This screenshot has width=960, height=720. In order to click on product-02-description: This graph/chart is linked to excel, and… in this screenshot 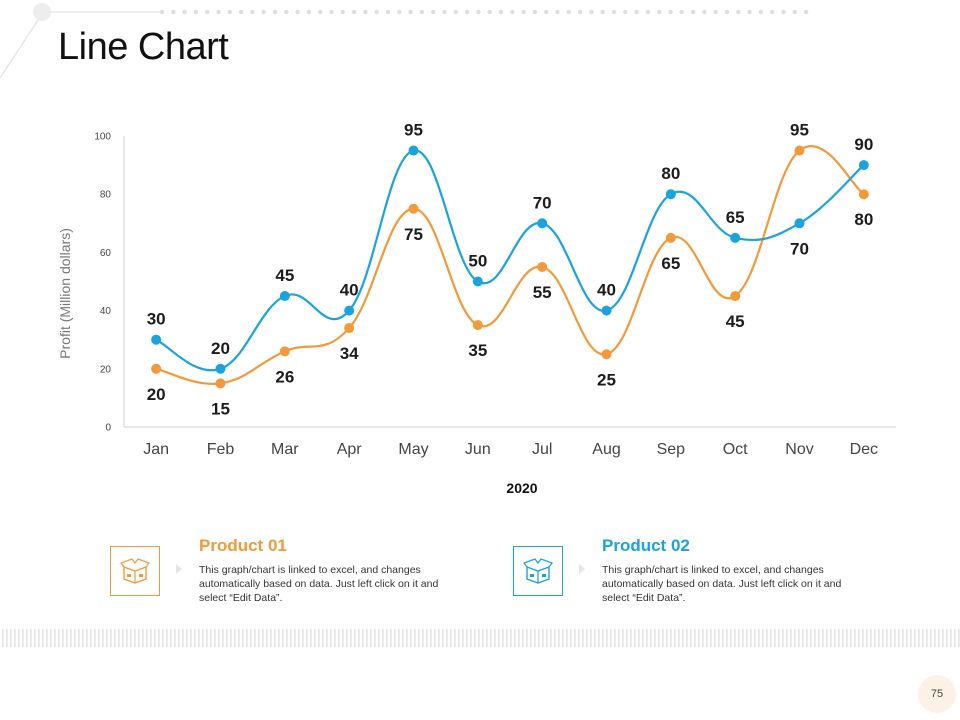, I will do `click(722, 584)`.